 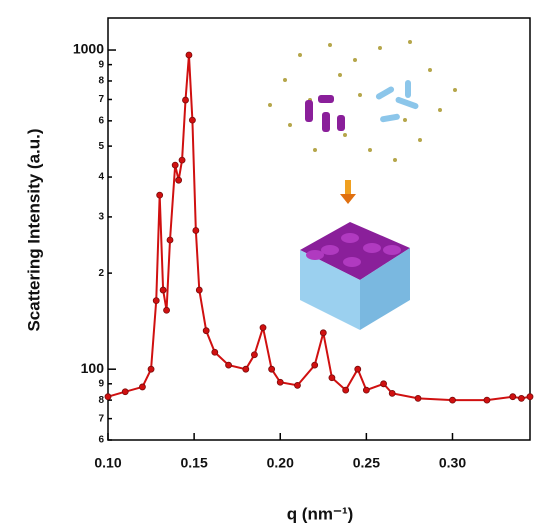 What do you see at coordinates (193, 463) in the screenshot?
I see `x-tick-label: 0.15` at bounding box center [193, 463].